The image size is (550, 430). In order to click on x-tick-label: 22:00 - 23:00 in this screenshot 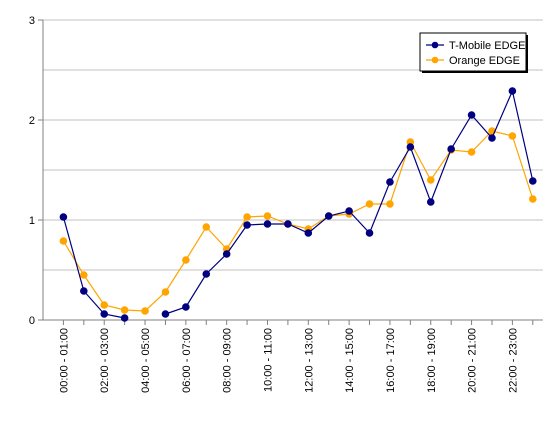, I will do `click(513, 360)`.